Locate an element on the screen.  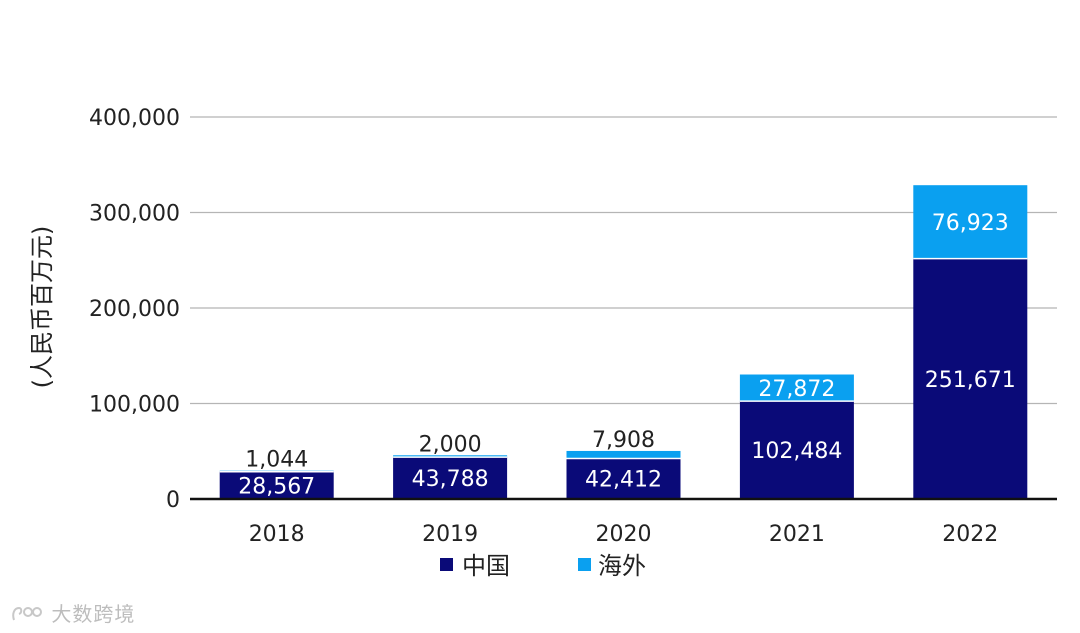
data-label-overseas: 76,923 is located at coordinates (970, 223).